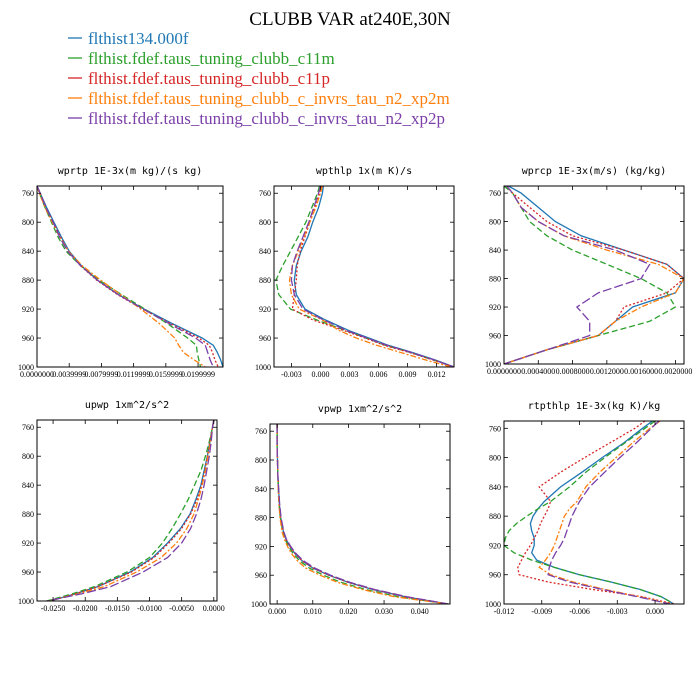  Describe the element at coordinates (504, 611) in the screenshot. I see `x-tick-label: -0.012` at that location.